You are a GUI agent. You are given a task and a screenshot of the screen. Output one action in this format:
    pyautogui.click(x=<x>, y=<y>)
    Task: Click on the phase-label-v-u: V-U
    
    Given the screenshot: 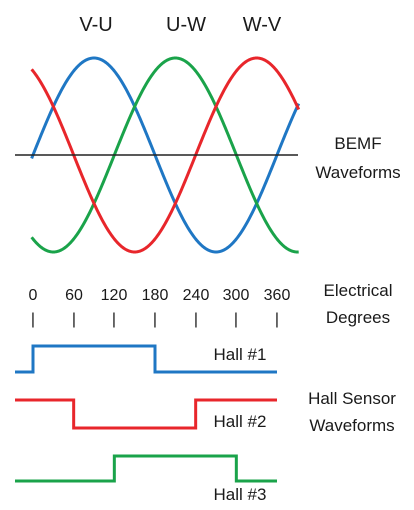 What is the action you would take?
    pyautogui.click(x=95, y=25)
    